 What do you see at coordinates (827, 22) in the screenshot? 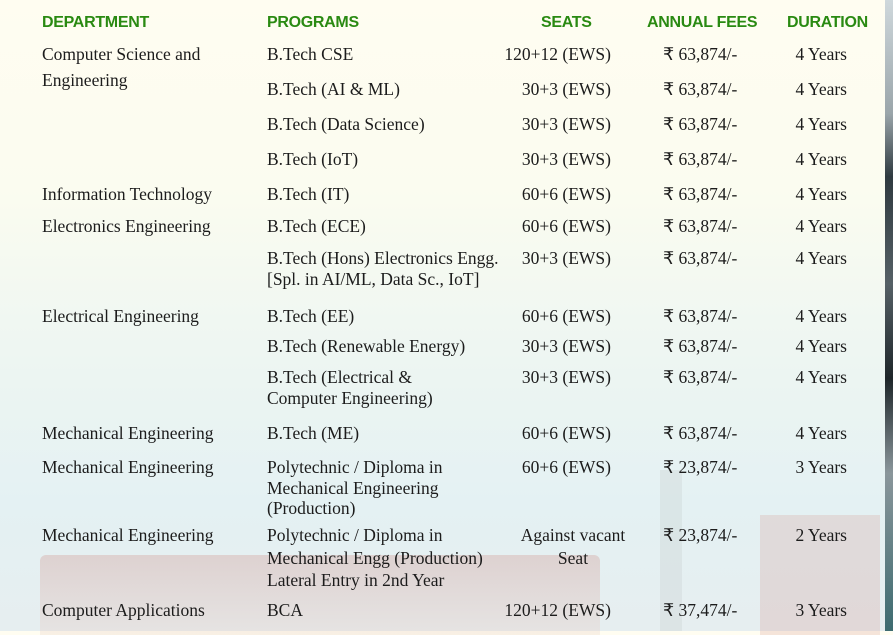
I see `header-duration: DURATION` at bounding box center [827, 22].